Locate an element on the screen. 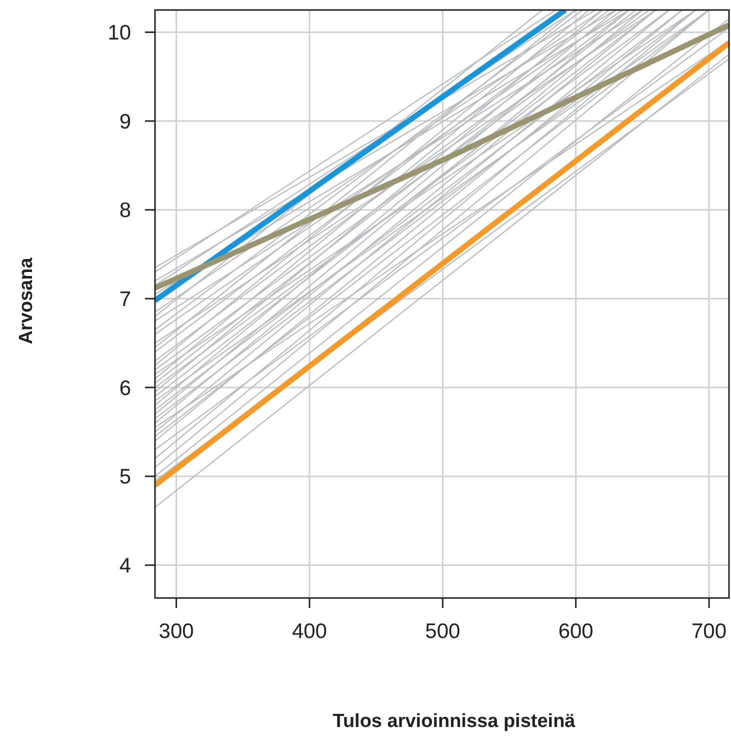  y-axis-title: Arvosana is located at coordinates (26, 300).